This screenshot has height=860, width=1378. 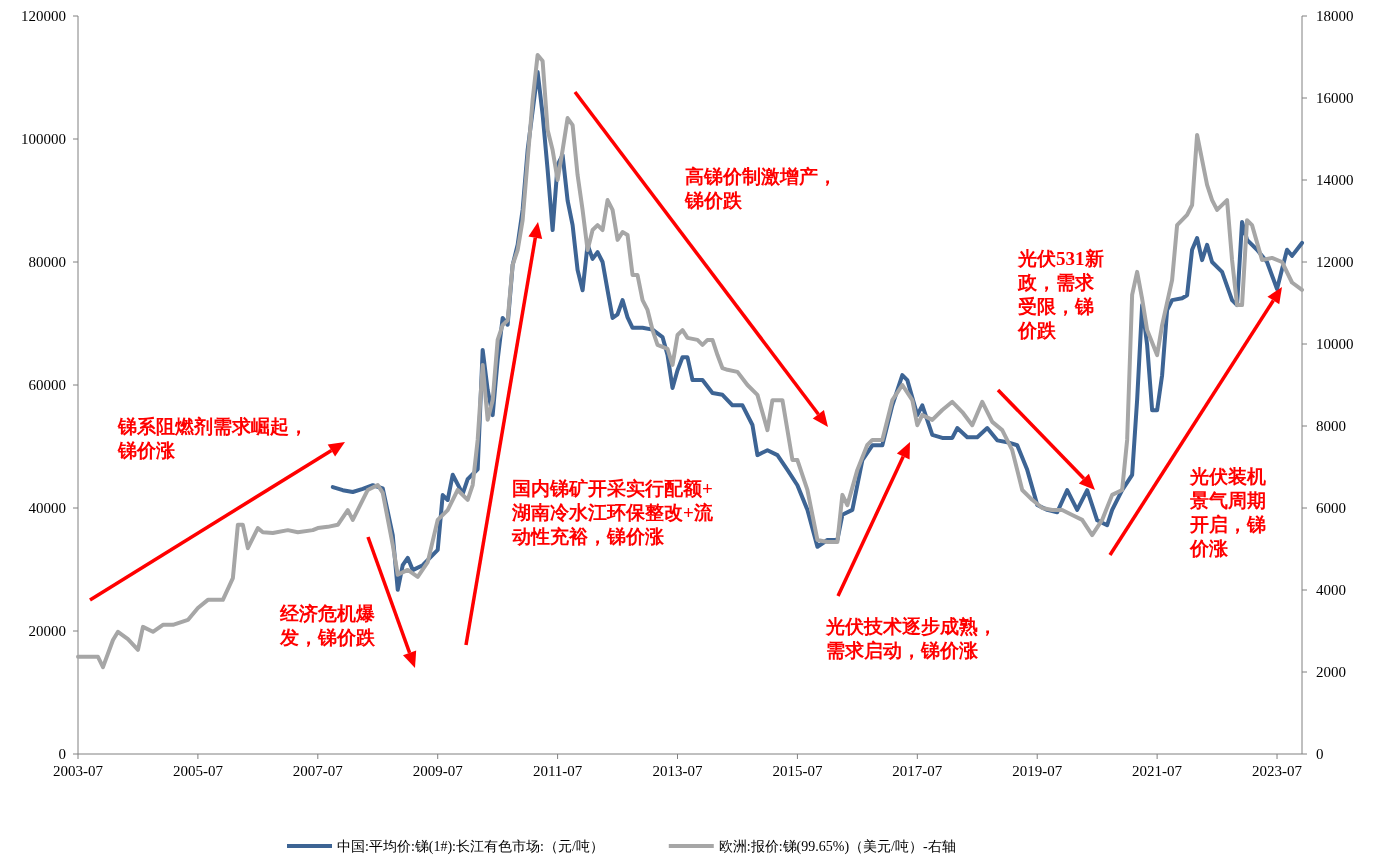 I want to click on x-tick-label: 2011-07, so click(x=557, y=771).